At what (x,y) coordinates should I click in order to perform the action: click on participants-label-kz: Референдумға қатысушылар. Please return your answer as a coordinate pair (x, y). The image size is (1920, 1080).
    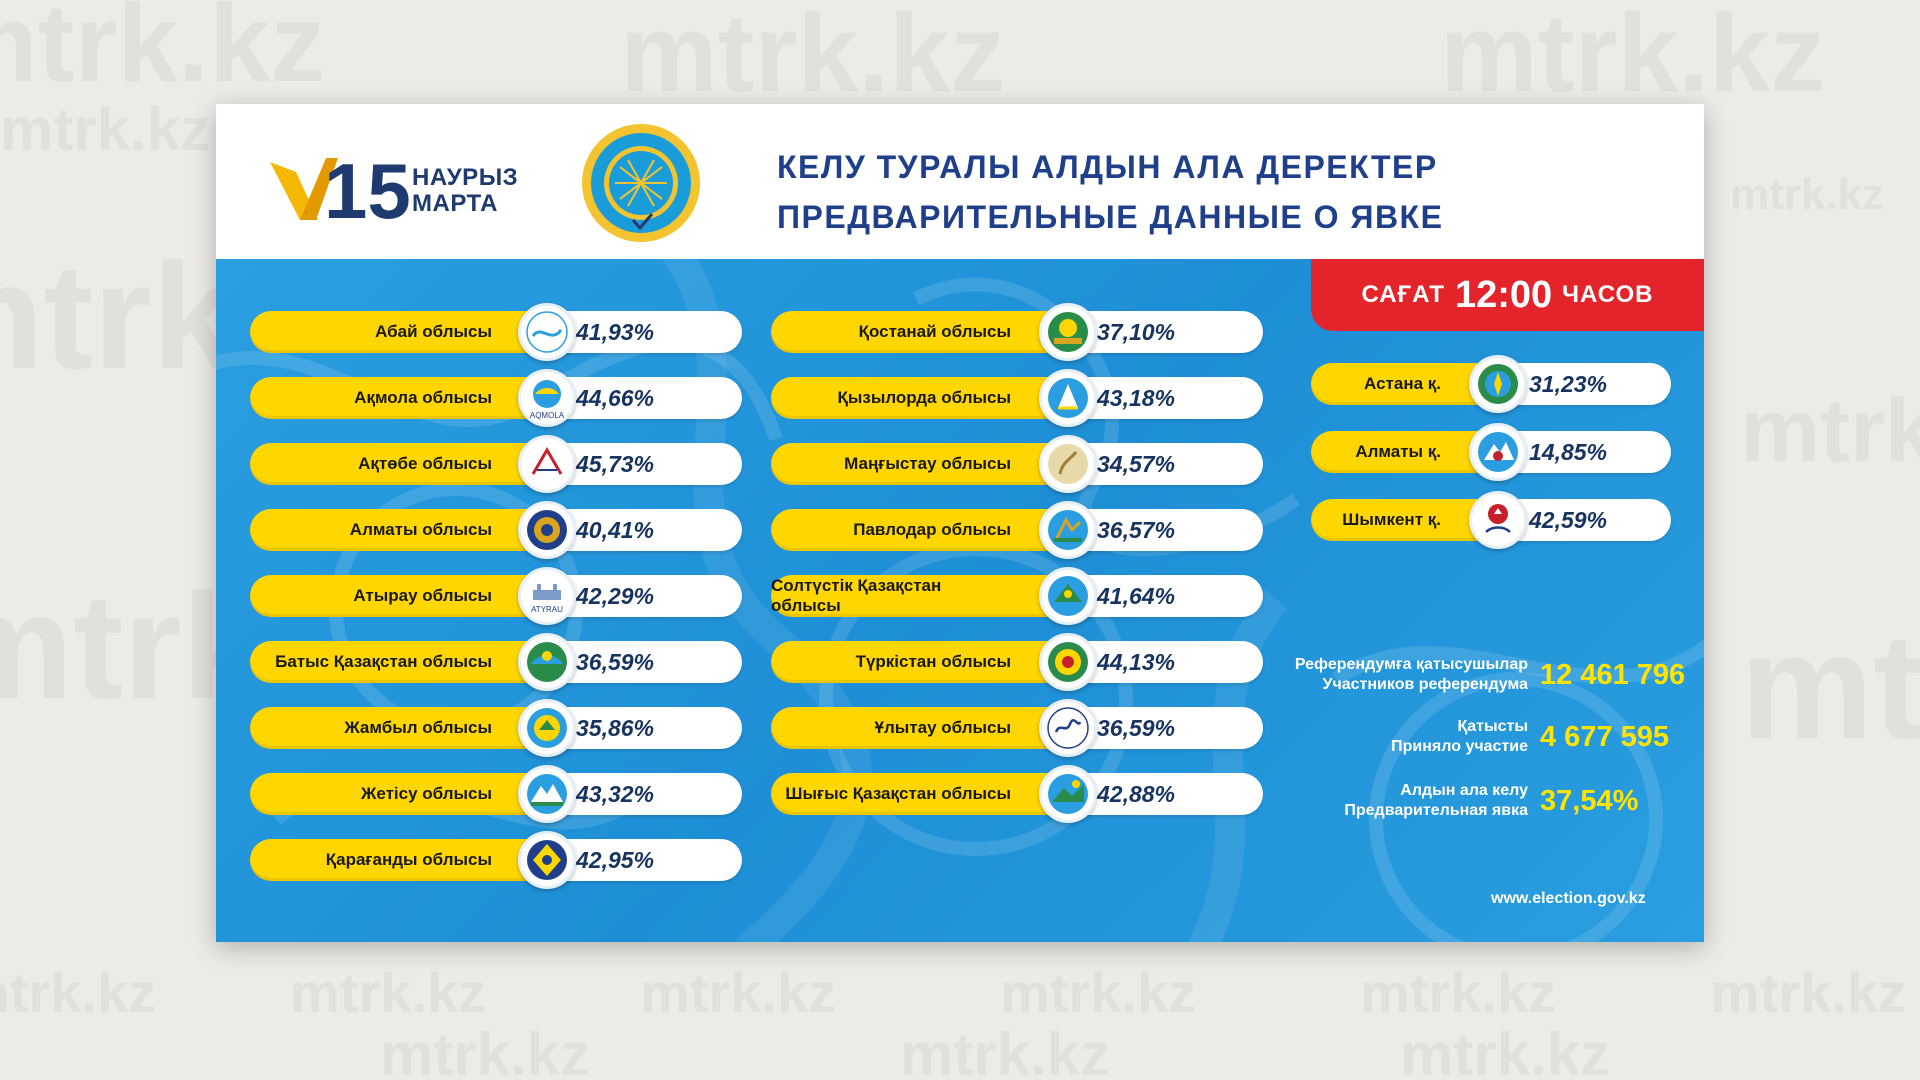
    Looking at the image, I should click on (1411, 664).